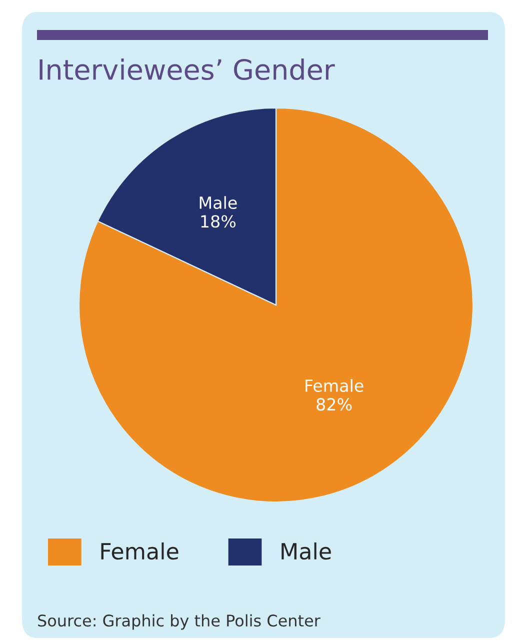 The width and height of the screenshot is (520, 642). I want to click on chart-title: Interviewees’ Gender, so click(187, 69).